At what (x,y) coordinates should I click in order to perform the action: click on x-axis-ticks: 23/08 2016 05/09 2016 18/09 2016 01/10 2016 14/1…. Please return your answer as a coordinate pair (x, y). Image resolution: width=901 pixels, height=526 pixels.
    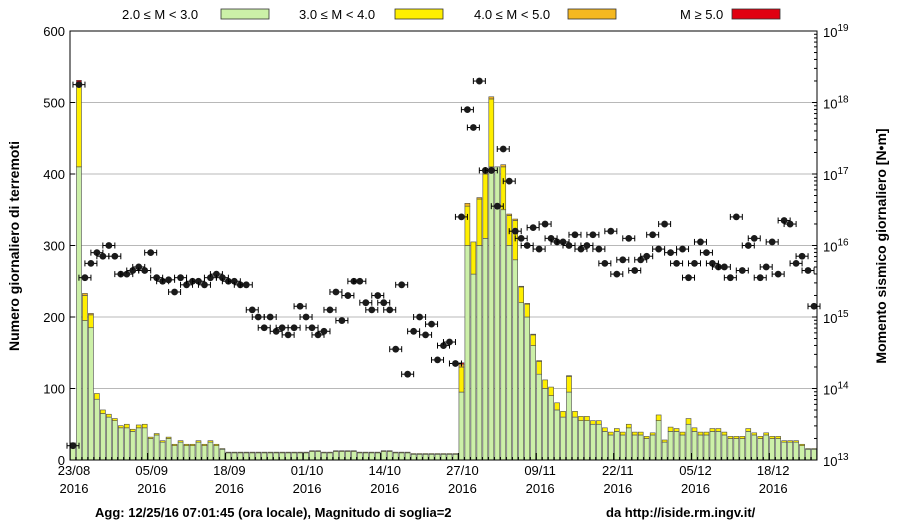
    Looking at the image, I should click on (438, 474).